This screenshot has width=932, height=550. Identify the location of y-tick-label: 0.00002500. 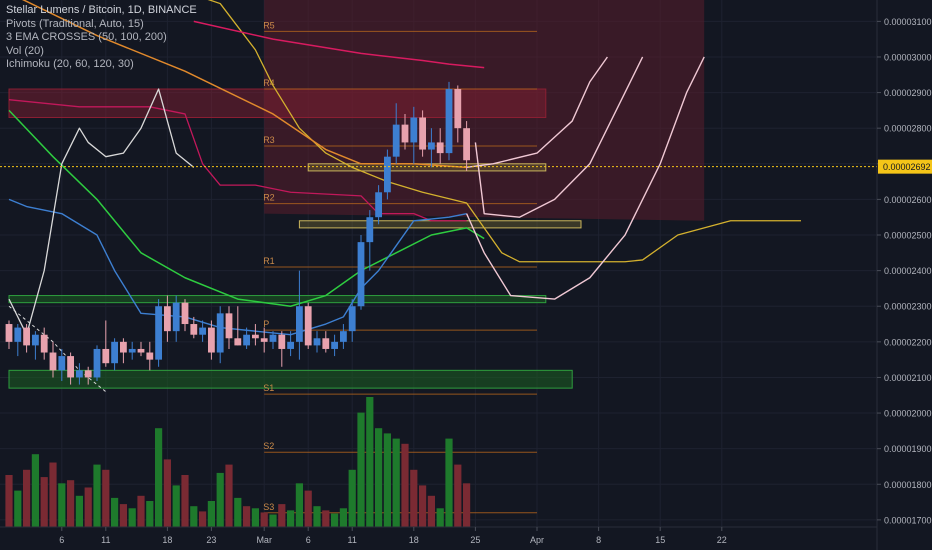
(908, 236).